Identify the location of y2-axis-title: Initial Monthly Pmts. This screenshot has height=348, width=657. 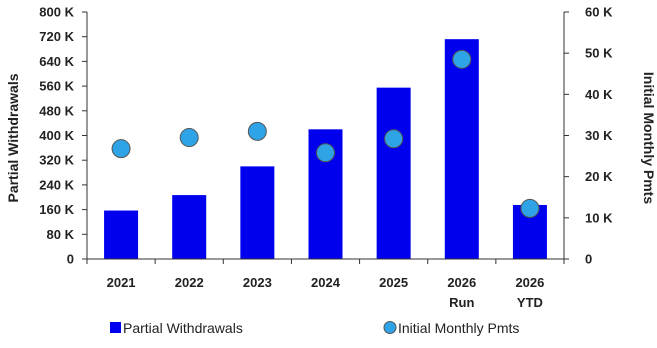
(649, 138).